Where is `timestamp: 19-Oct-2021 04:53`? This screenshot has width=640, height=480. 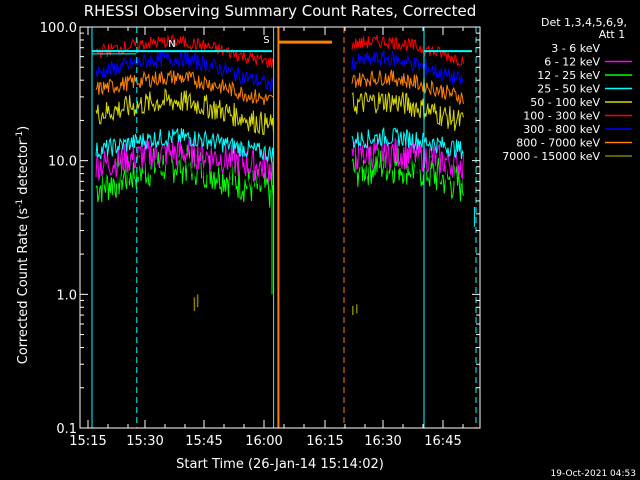 timestamp: 19-Oct-2021 04:53 is located at coordinates (593, 474).